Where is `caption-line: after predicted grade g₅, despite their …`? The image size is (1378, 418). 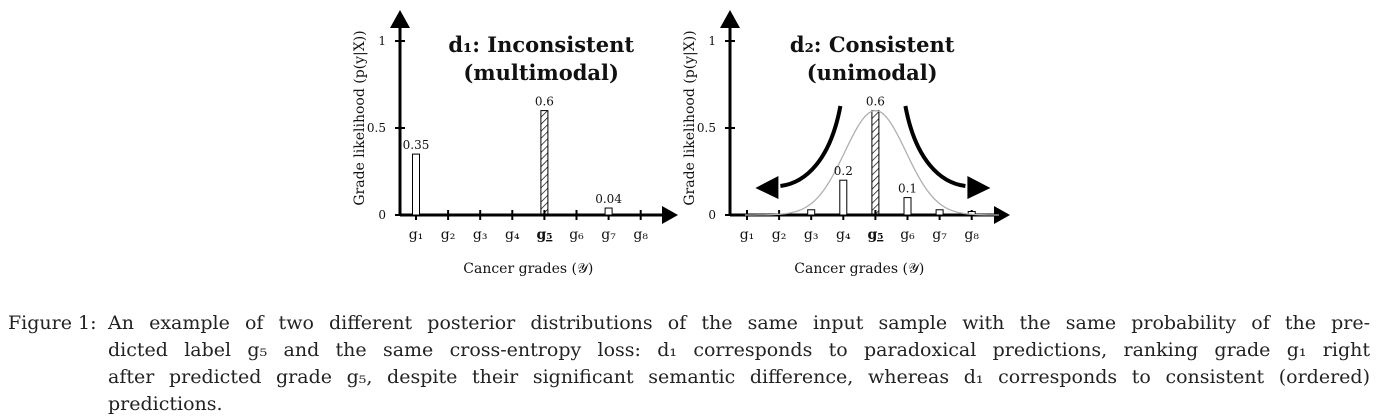
caption-line: after predicted grade g₅, despite their … is located at coordinates (739, 377).